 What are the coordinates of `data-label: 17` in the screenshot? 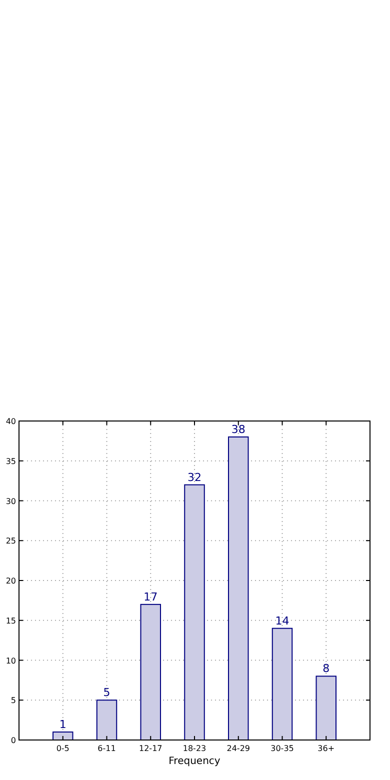 It's located at (151, 597).